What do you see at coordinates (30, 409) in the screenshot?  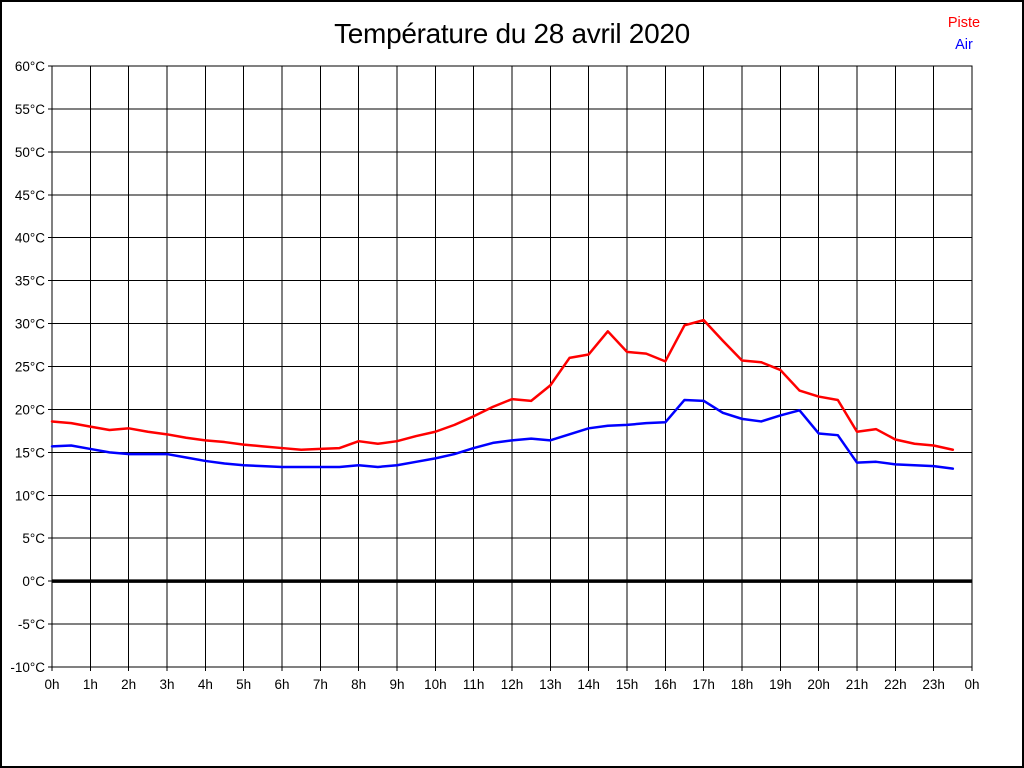 I see `y-tick-label: 20°C` at bounding box center [30, 409].